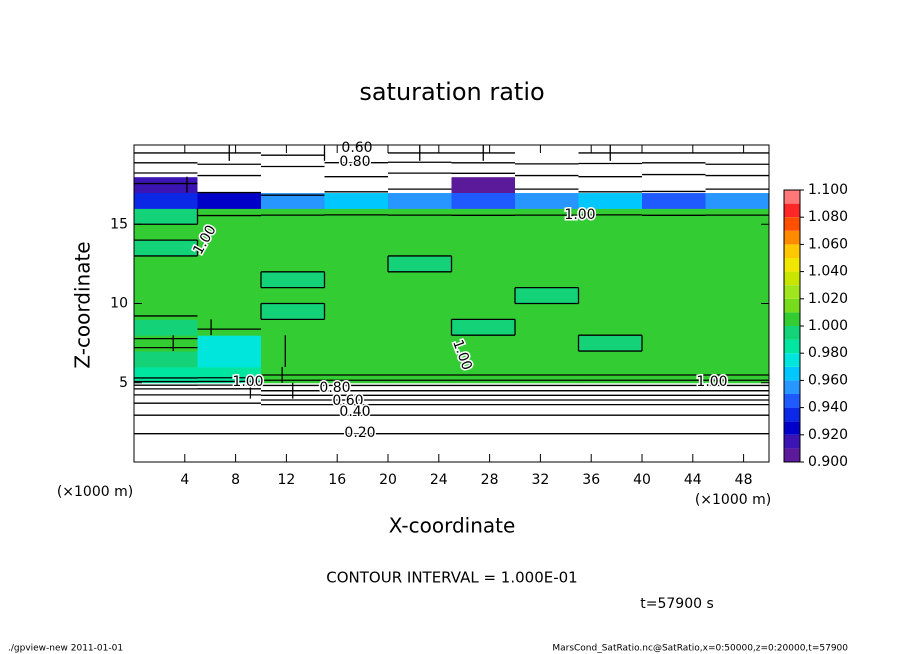 Image resolution: width=904 pixels, height=654 pixels. What do you see at coordinates (828, 380) in the screenshot?
I see `colorbar-tick-label: 0.960` at bounding box center [828, 380].